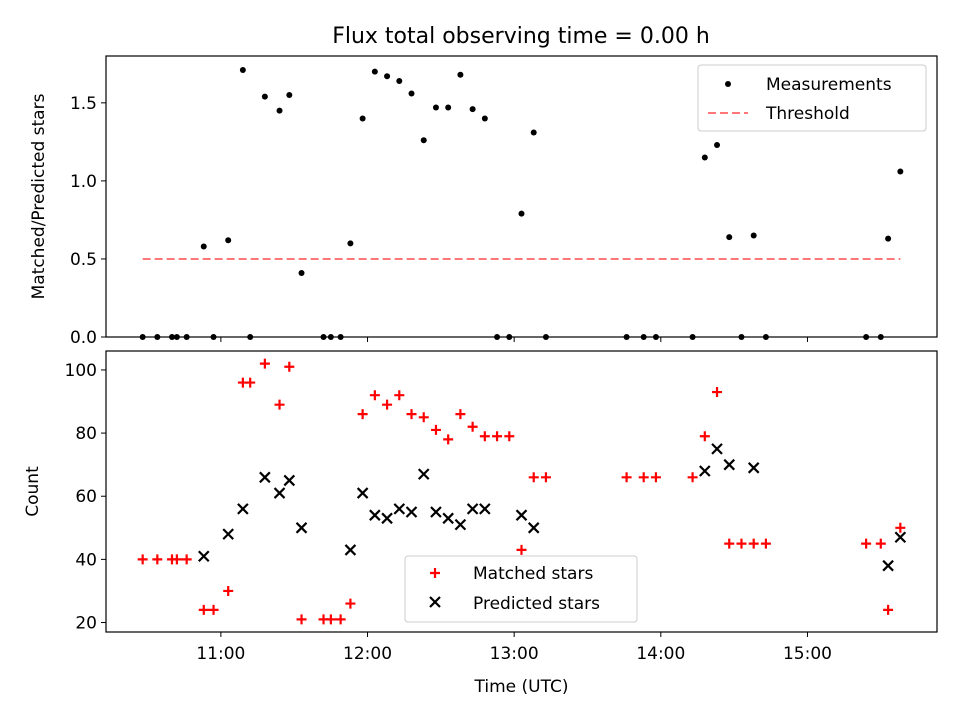 The width and height of the screenshot is (960, 720). I want to click on legend-predicted-marker, so click(435, 602).